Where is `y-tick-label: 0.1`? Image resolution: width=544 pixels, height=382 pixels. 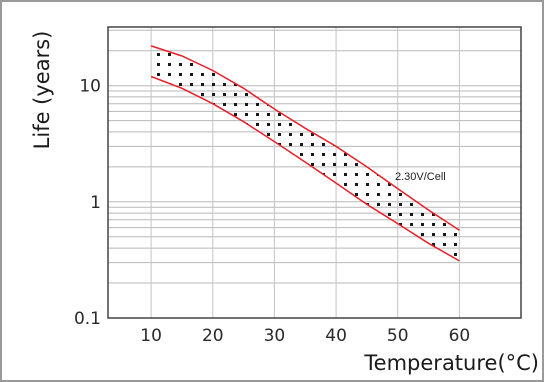 y-tick-label: 0.1 is located at coordinates (87, 319).